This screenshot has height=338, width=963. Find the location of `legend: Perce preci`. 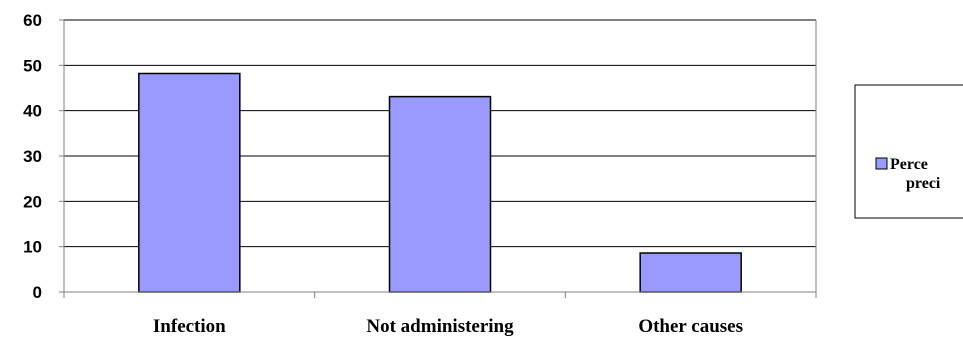

legend: Perce preci is located at coordinates (908, 151).